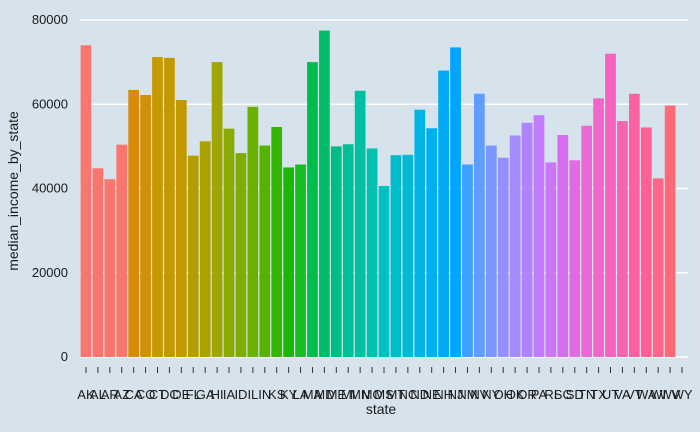 The width and height of the screenshot is (700, 432). Describe the element at coordinates (456, 394) in the screenshot. I see `x-tick-label-nj: NJ` at that location.